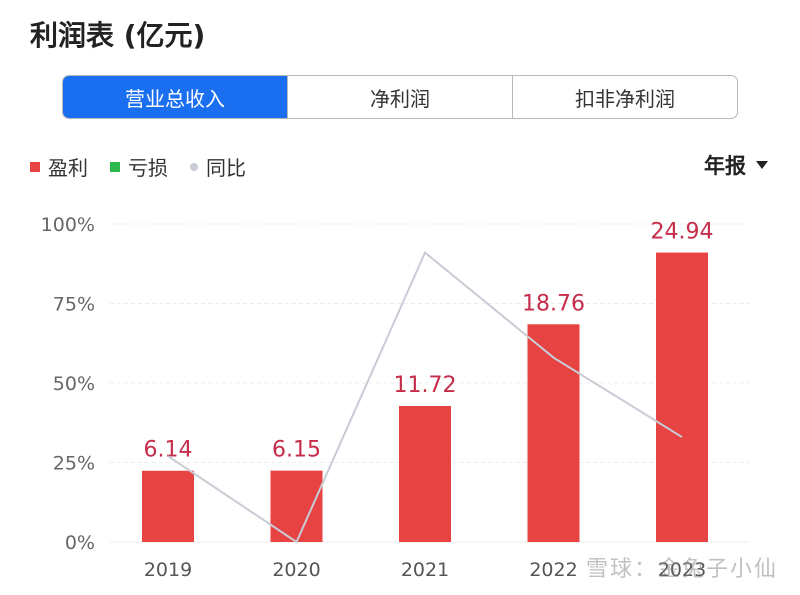 This screenshot has height=595, width=800. What do you see at coordinates (175, 97) in the screenshot?
I see `tab-total-revenue: 营业总收入` at bounding box center [175, 97].